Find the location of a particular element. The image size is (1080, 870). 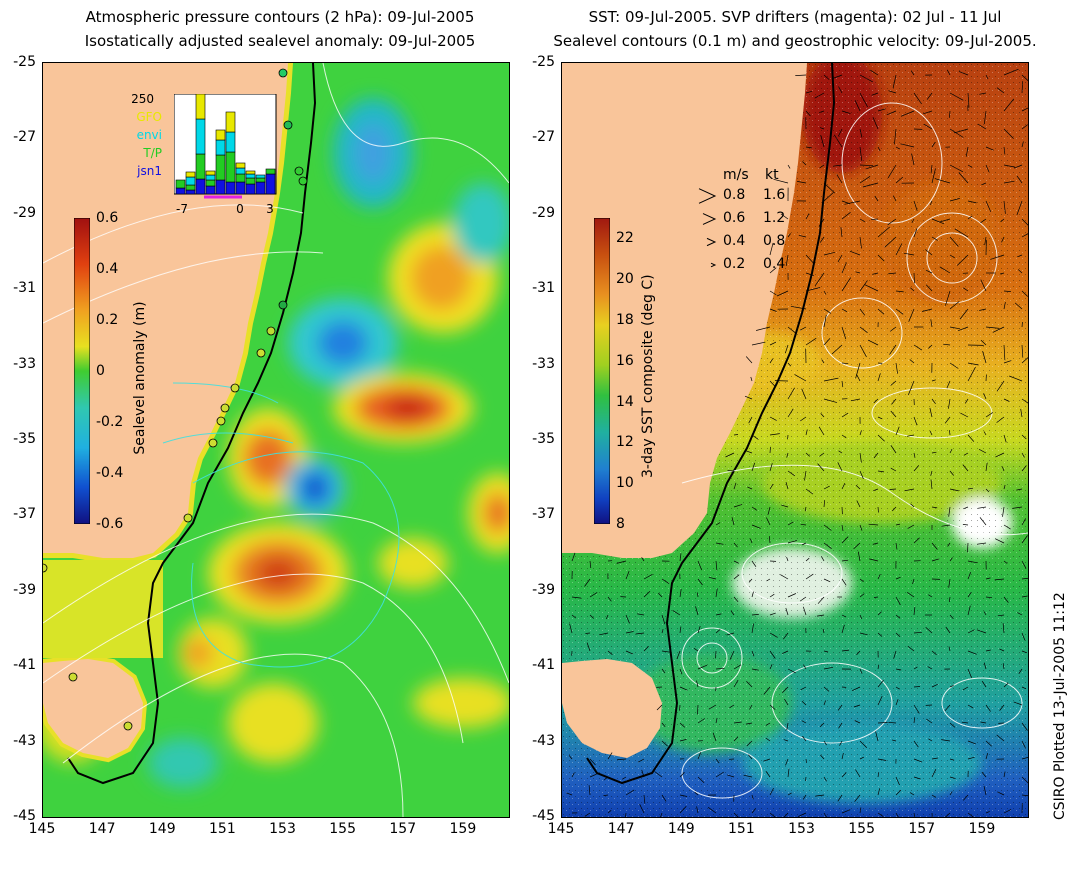

inset-bar-0-jsn1 is located at coordinates (180, 191).